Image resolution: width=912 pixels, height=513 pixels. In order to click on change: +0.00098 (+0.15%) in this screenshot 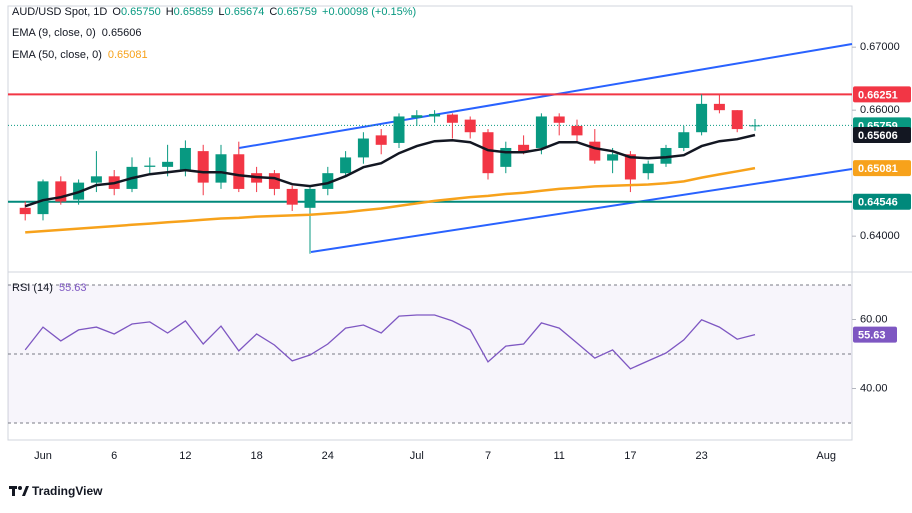, I will do `click(369, 12)`.